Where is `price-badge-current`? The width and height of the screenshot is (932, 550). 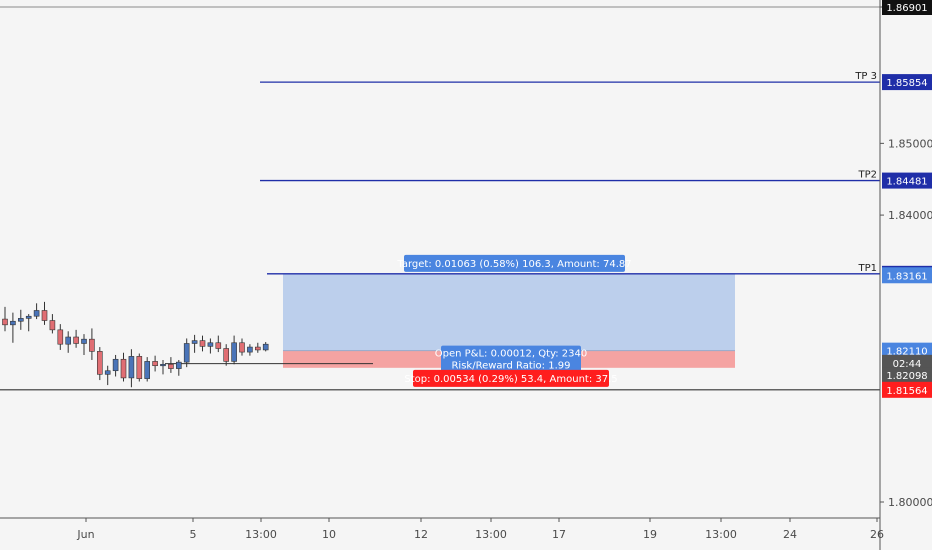
price-badge-current is located at coordinates (907, 375).